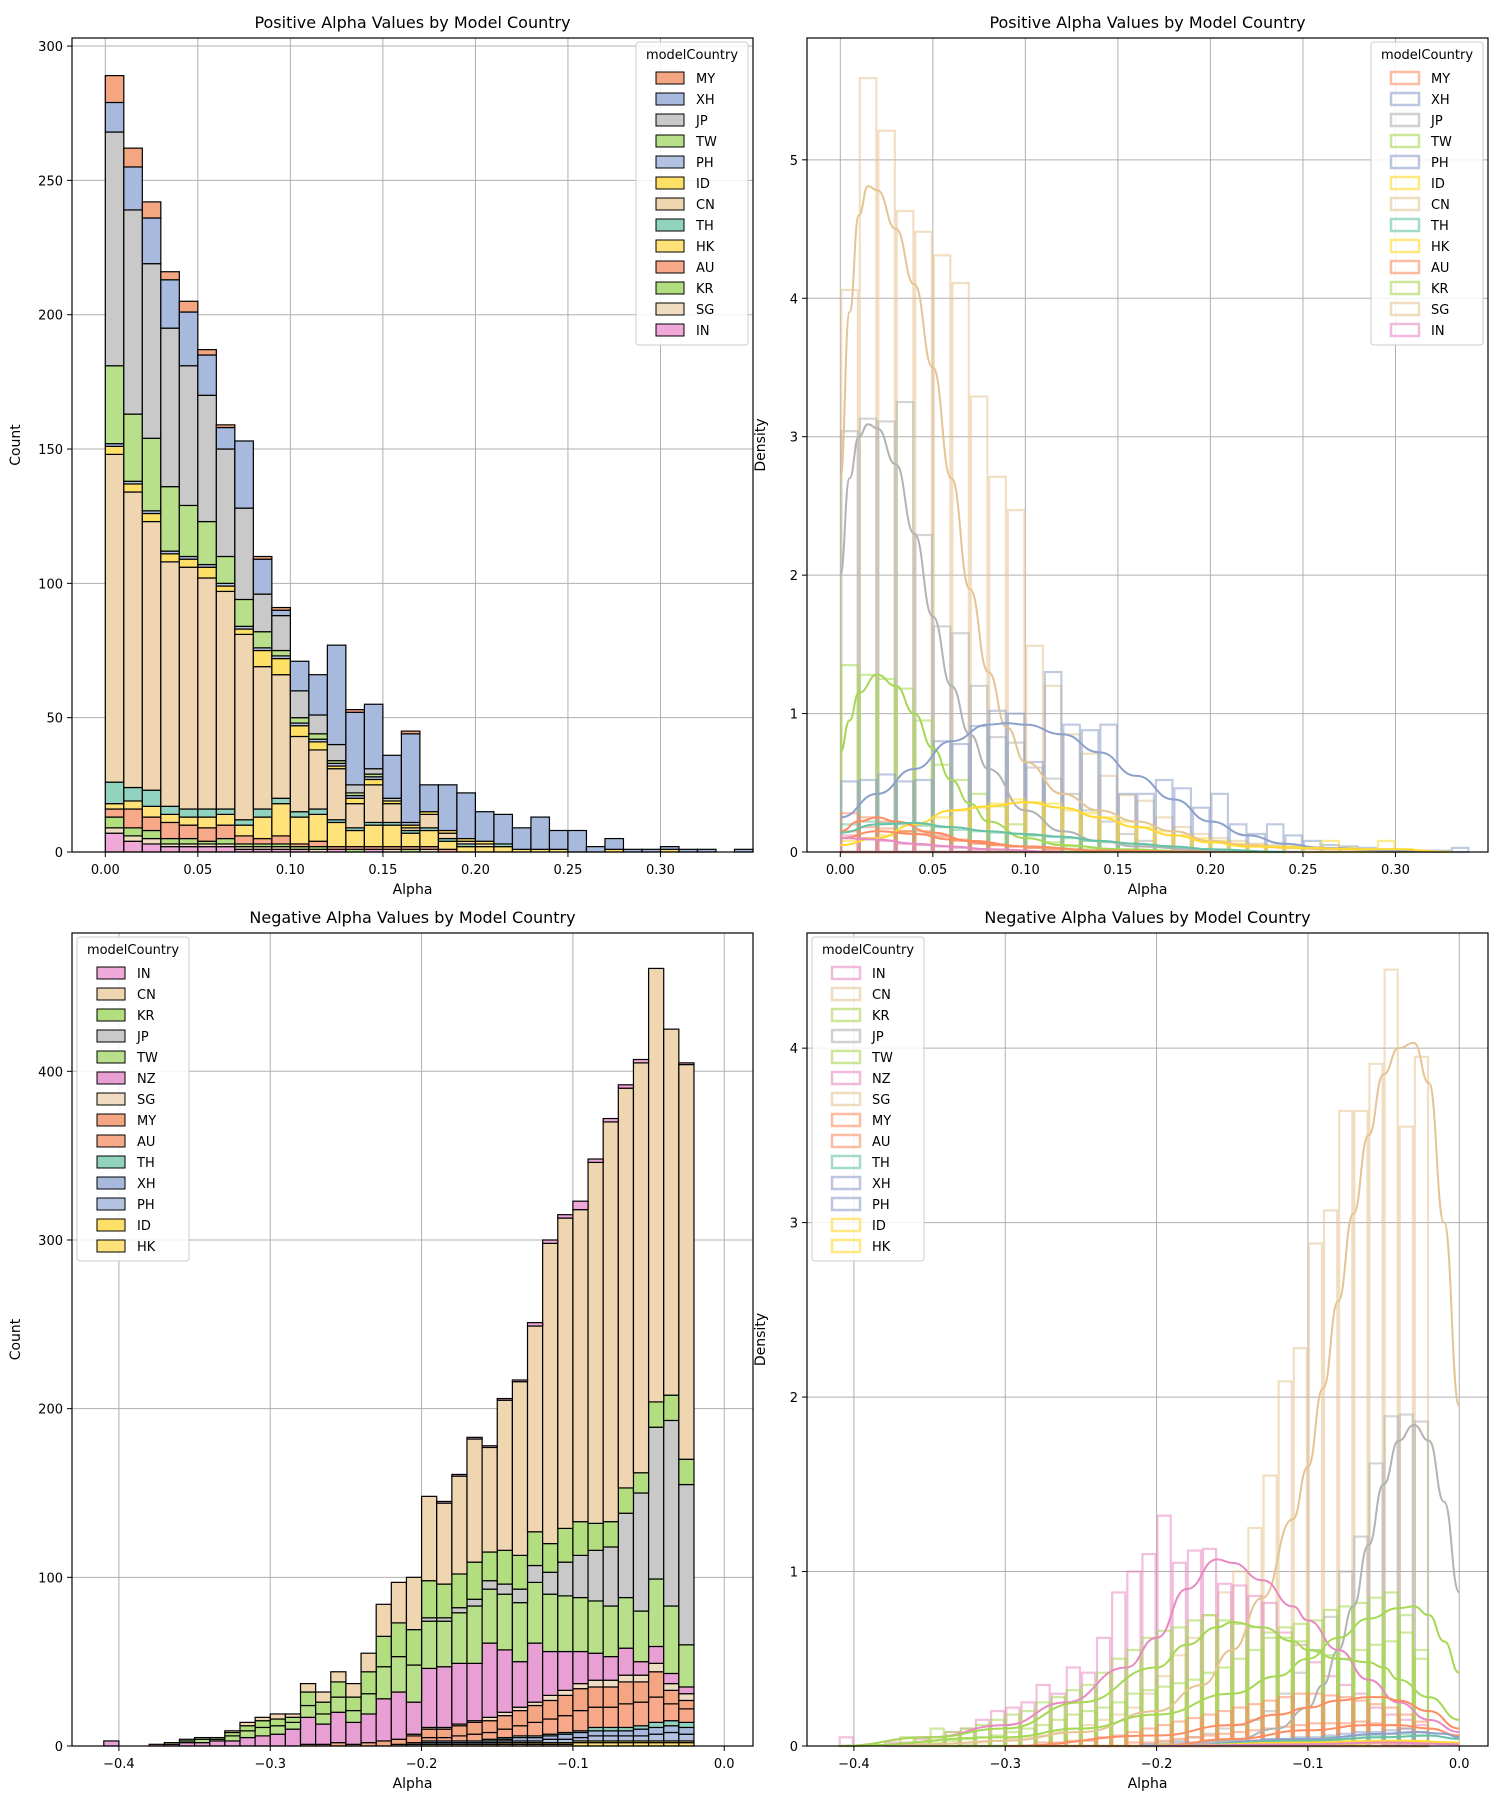 This screenshot has height=1800, width=1500. I want to click on legend-label-JP: JP, so click(142, 1037).